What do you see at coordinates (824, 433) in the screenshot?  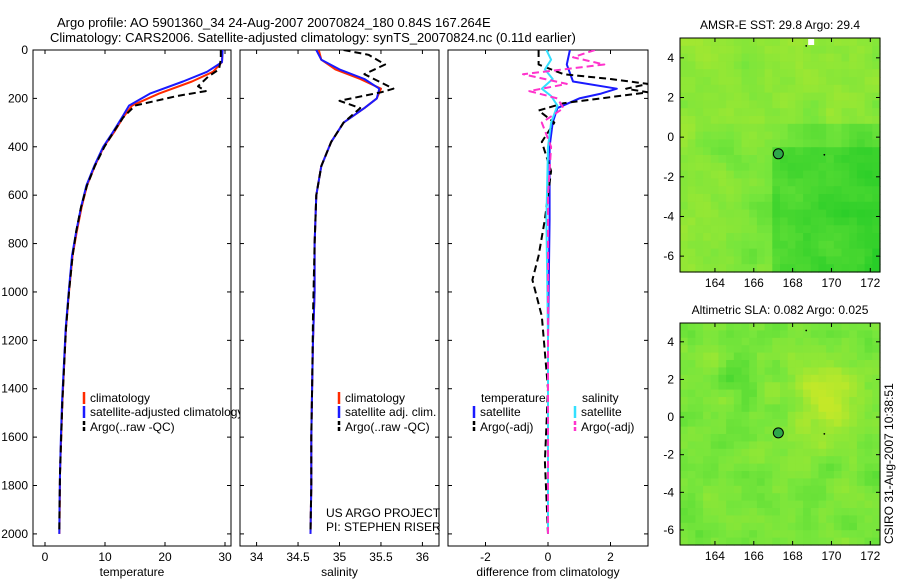 I see `map-speck` at bounding box center [824, 433].